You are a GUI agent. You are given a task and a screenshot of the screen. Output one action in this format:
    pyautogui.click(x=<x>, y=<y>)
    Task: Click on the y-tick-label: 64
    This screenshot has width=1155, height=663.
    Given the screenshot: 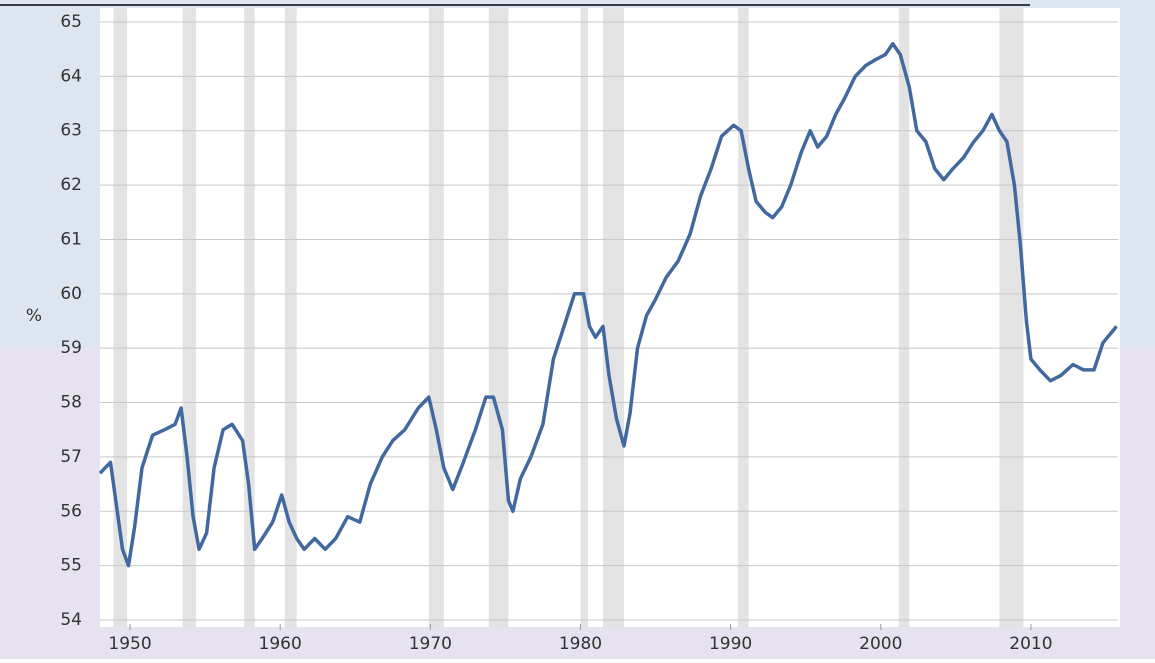 What is the action you would take?
    pyautogui.click(x=71, y=76)
    